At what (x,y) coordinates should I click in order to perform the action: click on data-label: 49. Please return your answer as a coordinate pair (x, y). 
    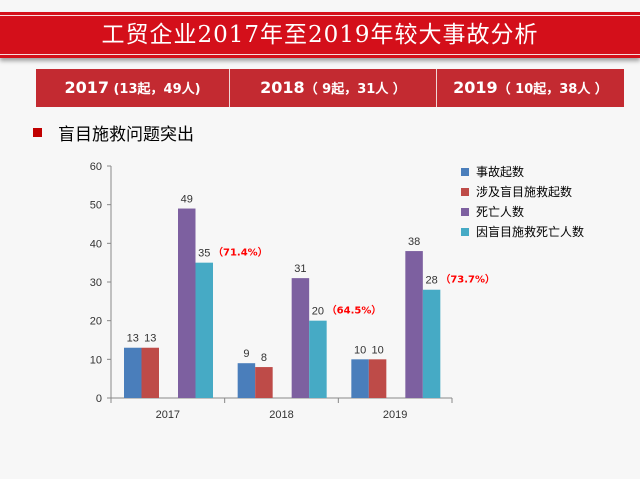
    Looking at the image, I should click on (187, 200).